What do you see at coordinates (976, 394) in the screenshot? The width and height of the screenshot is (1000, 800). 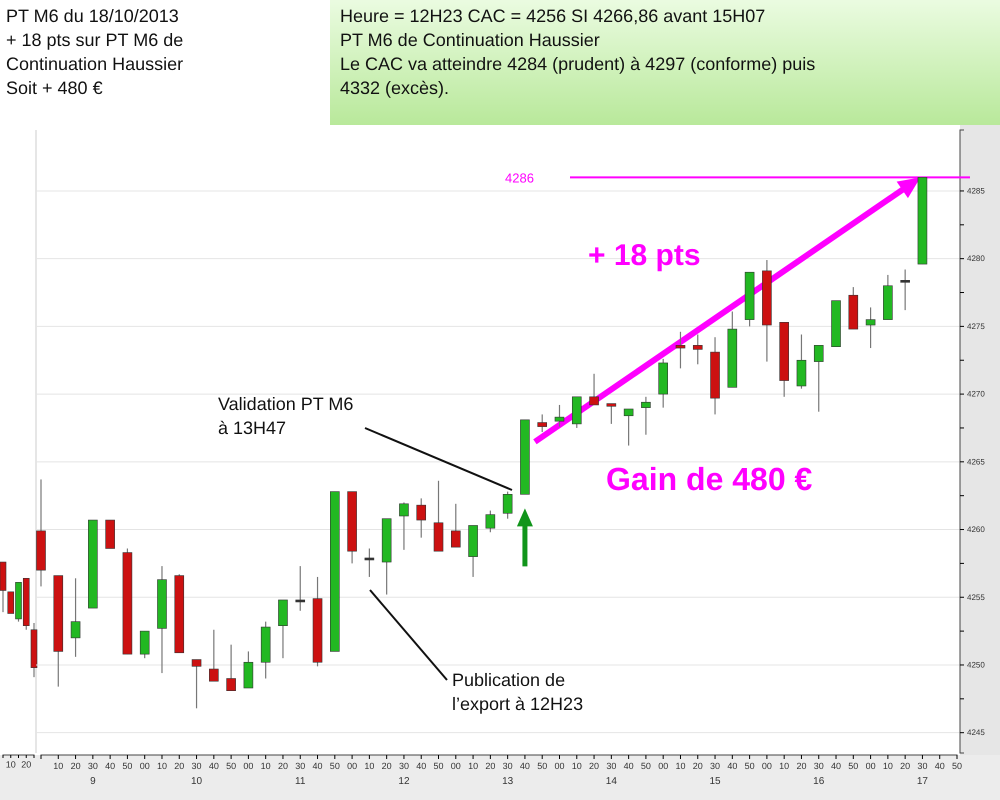 I see `y-tick-label: 4270` at bounding box center [976, 394].